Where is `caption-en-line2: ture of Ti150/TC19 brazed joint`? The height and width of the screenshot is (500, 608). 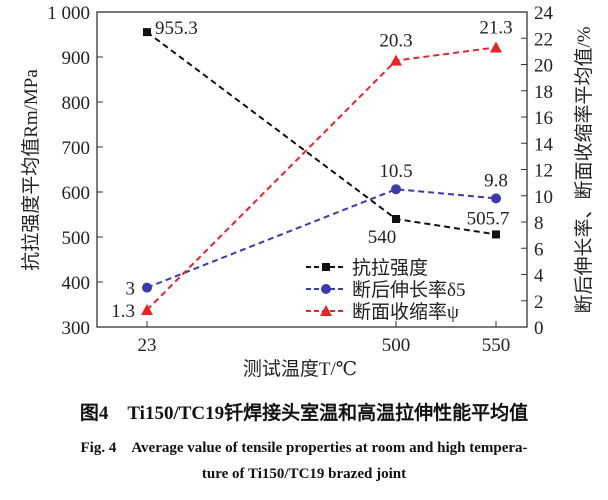 caption-en-line2: ture of Ti150/TC19 brazed joint is located at coordinates (304, 474).